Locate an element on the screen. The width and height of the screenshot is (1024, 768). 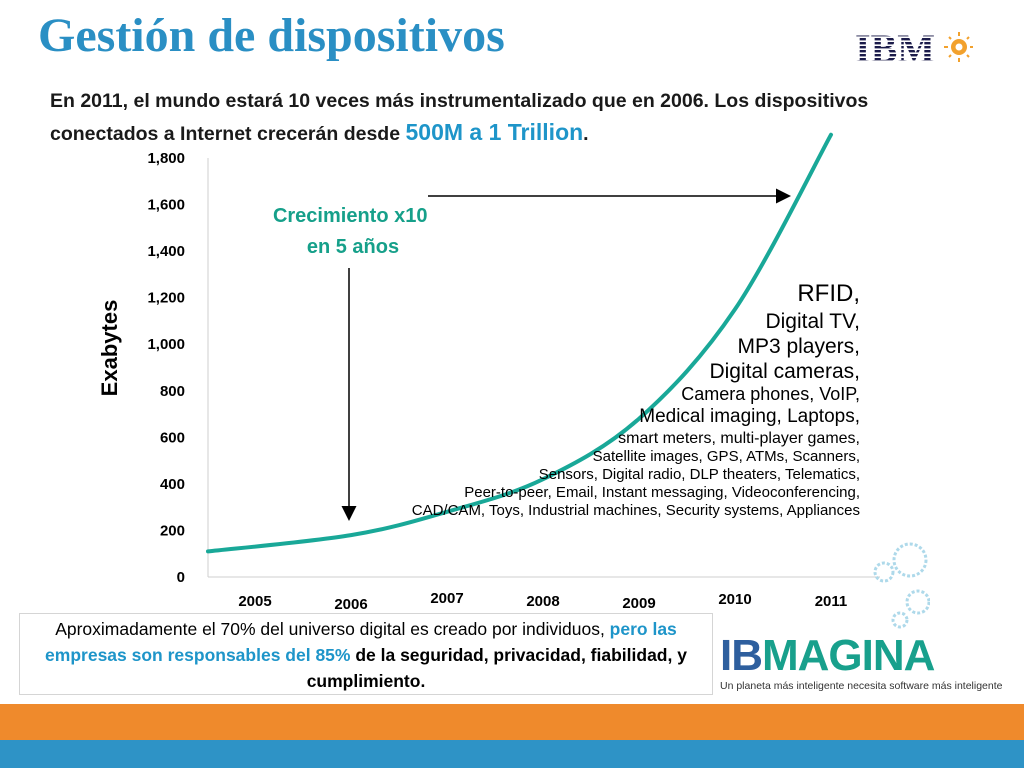
growth-line-2: en 5 años is located at coordinates (353, 247).